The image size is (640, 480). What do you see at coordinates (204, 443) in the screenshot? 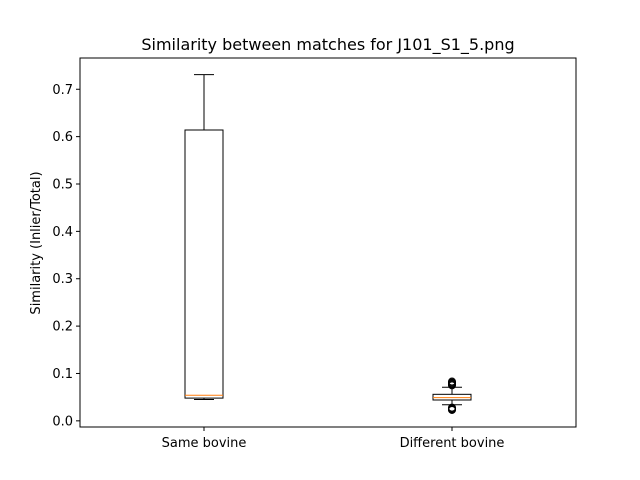
I see `x-tick-label: Same bovine` at bounding box center [204, 443].